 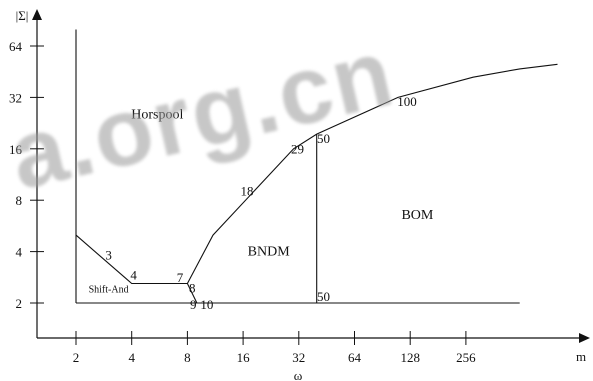 What do you see at coordinates (16, 149) in the screenshot?
I see `y-tick-label: 16` at bounding box center [16, 149].